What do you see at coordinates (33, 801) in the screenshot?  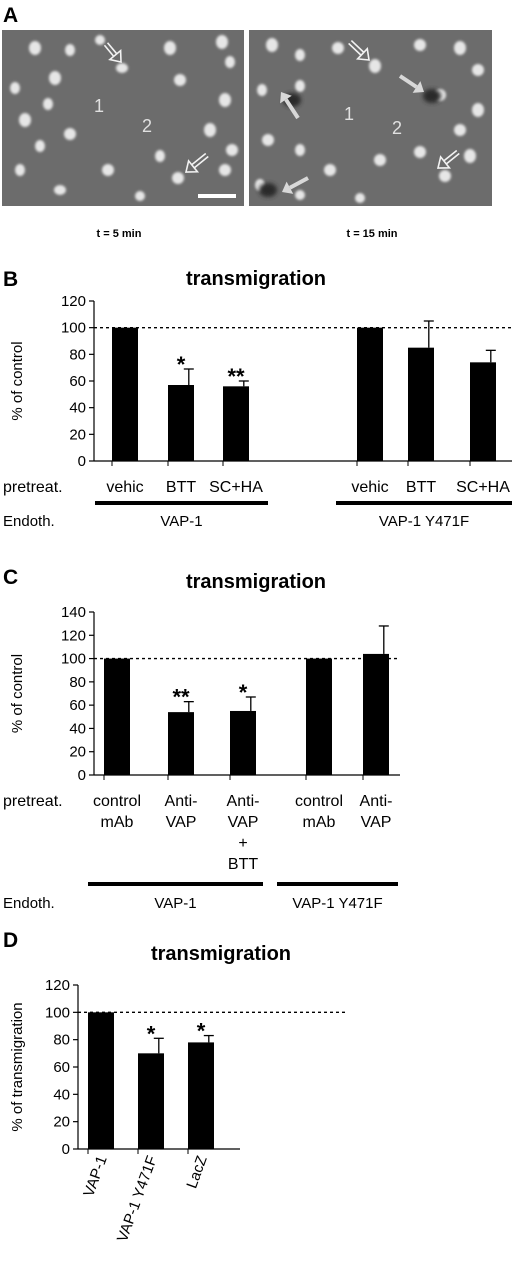 I see `pretreat-row-label: pretreat.` at bounding box center [33, 801].